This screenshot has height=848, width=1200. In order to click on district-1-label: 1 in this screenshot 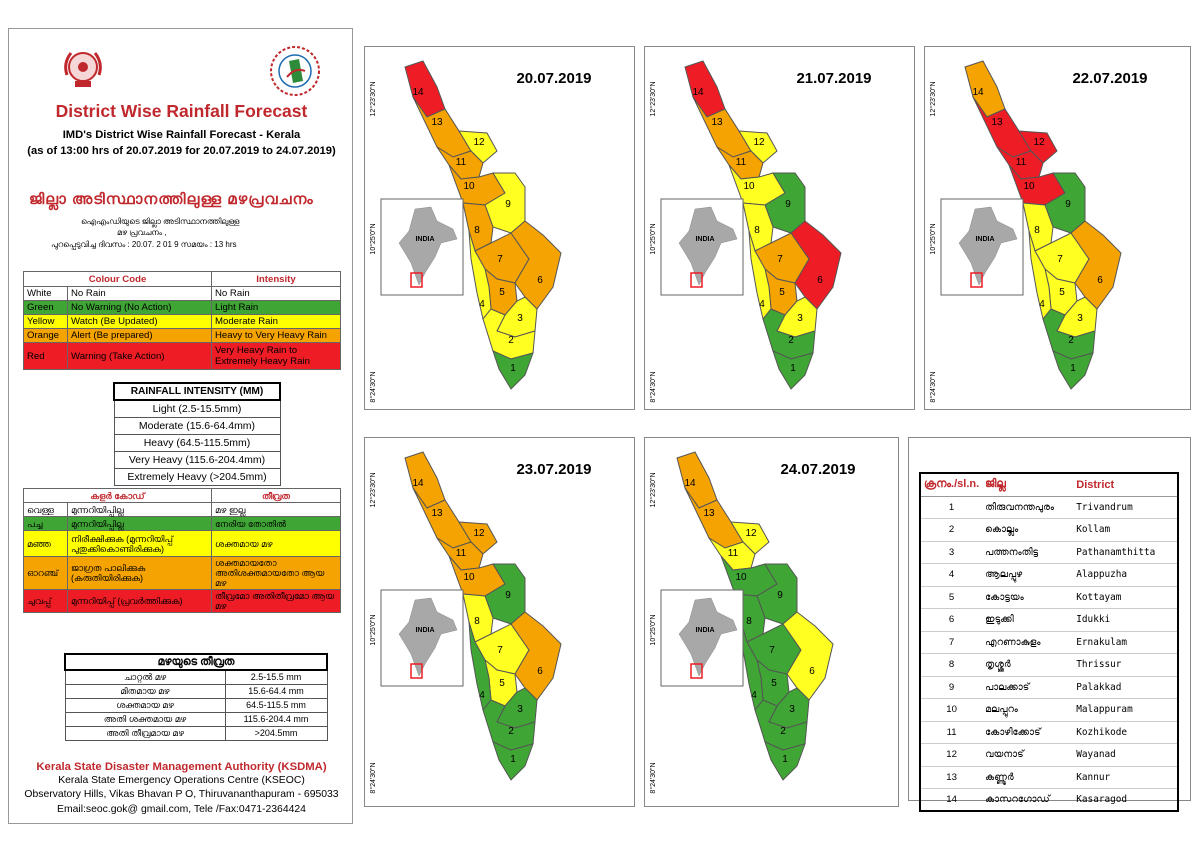, I will do `click(785, 759)`.